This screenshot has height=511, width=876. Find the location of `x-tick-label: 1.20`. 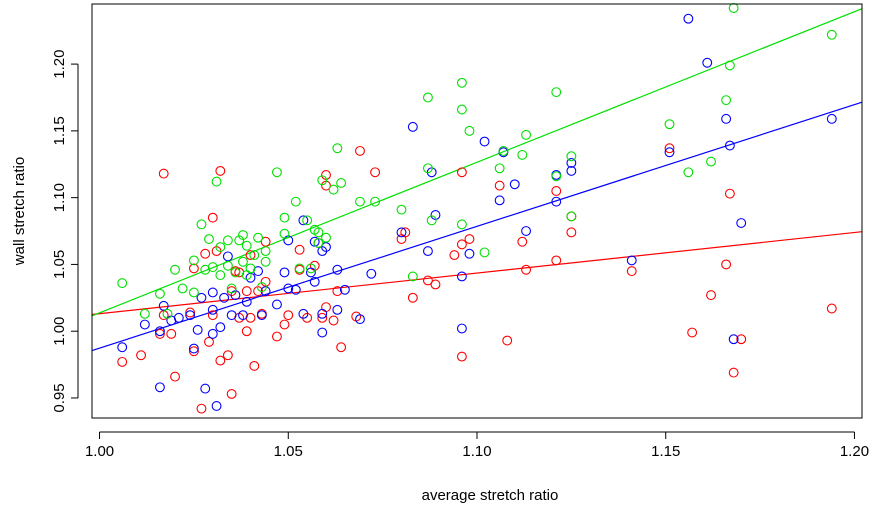

x-tick-label: 1.20 is located at coordinates (854, 451).